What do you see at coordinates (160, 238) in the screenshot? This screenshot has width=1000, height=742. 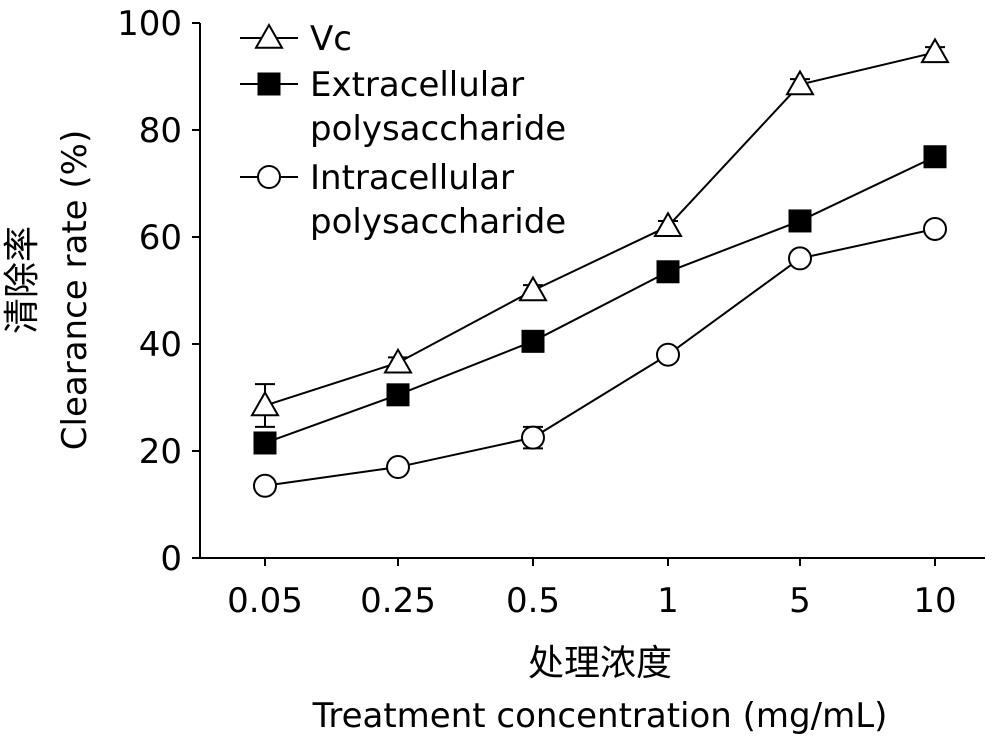 I see `y-tick-label: 60` at bounding box center [160, 238].